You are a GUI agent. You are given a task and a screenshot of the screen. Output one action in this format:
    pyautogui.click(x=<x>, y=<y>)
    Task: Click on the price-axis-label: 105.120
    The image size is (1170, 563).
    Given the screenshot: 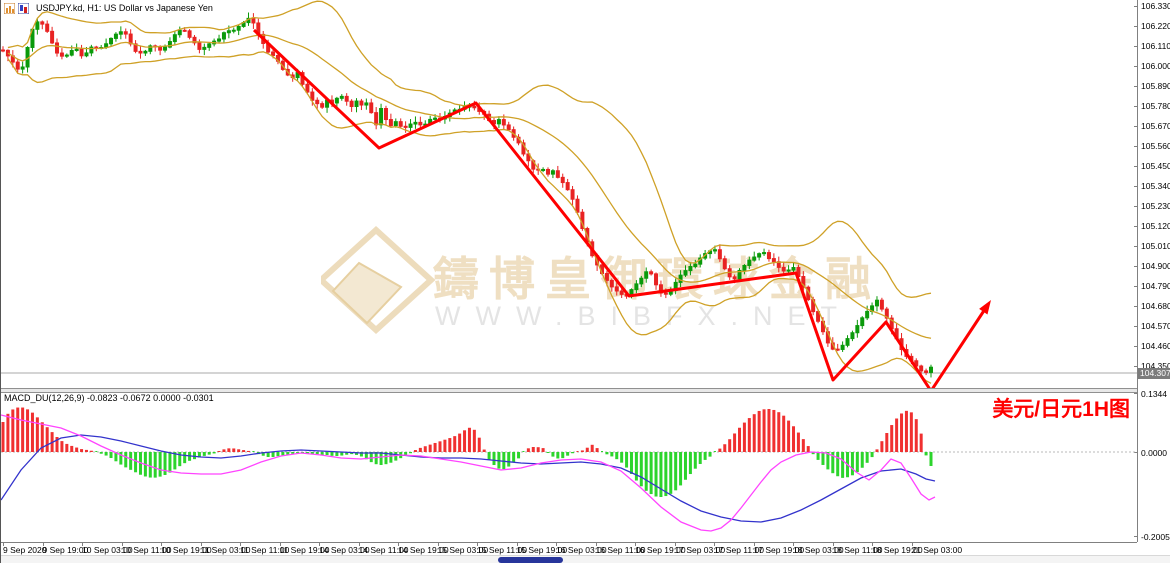 What is the action you would take?
    pyautogui.click(x=1155, y=225)
    